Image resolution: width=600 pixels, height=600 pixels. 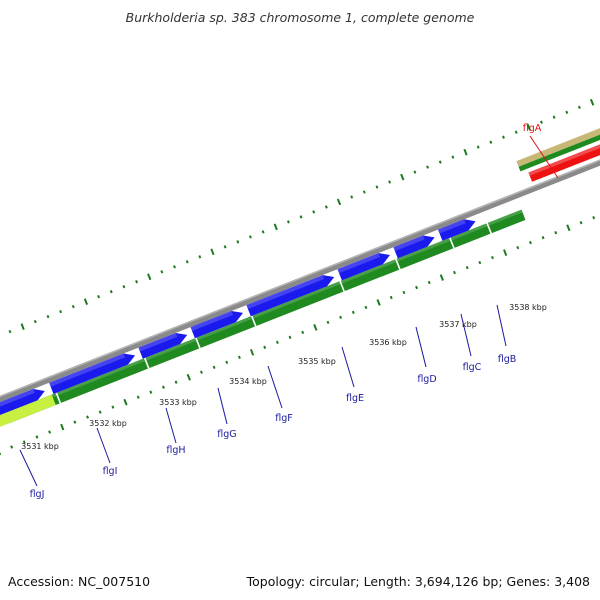 What do you see at coordinates (564, 160) in the screenshot?
I see `flga-gene-sheen` at bounding box center [564, 160].